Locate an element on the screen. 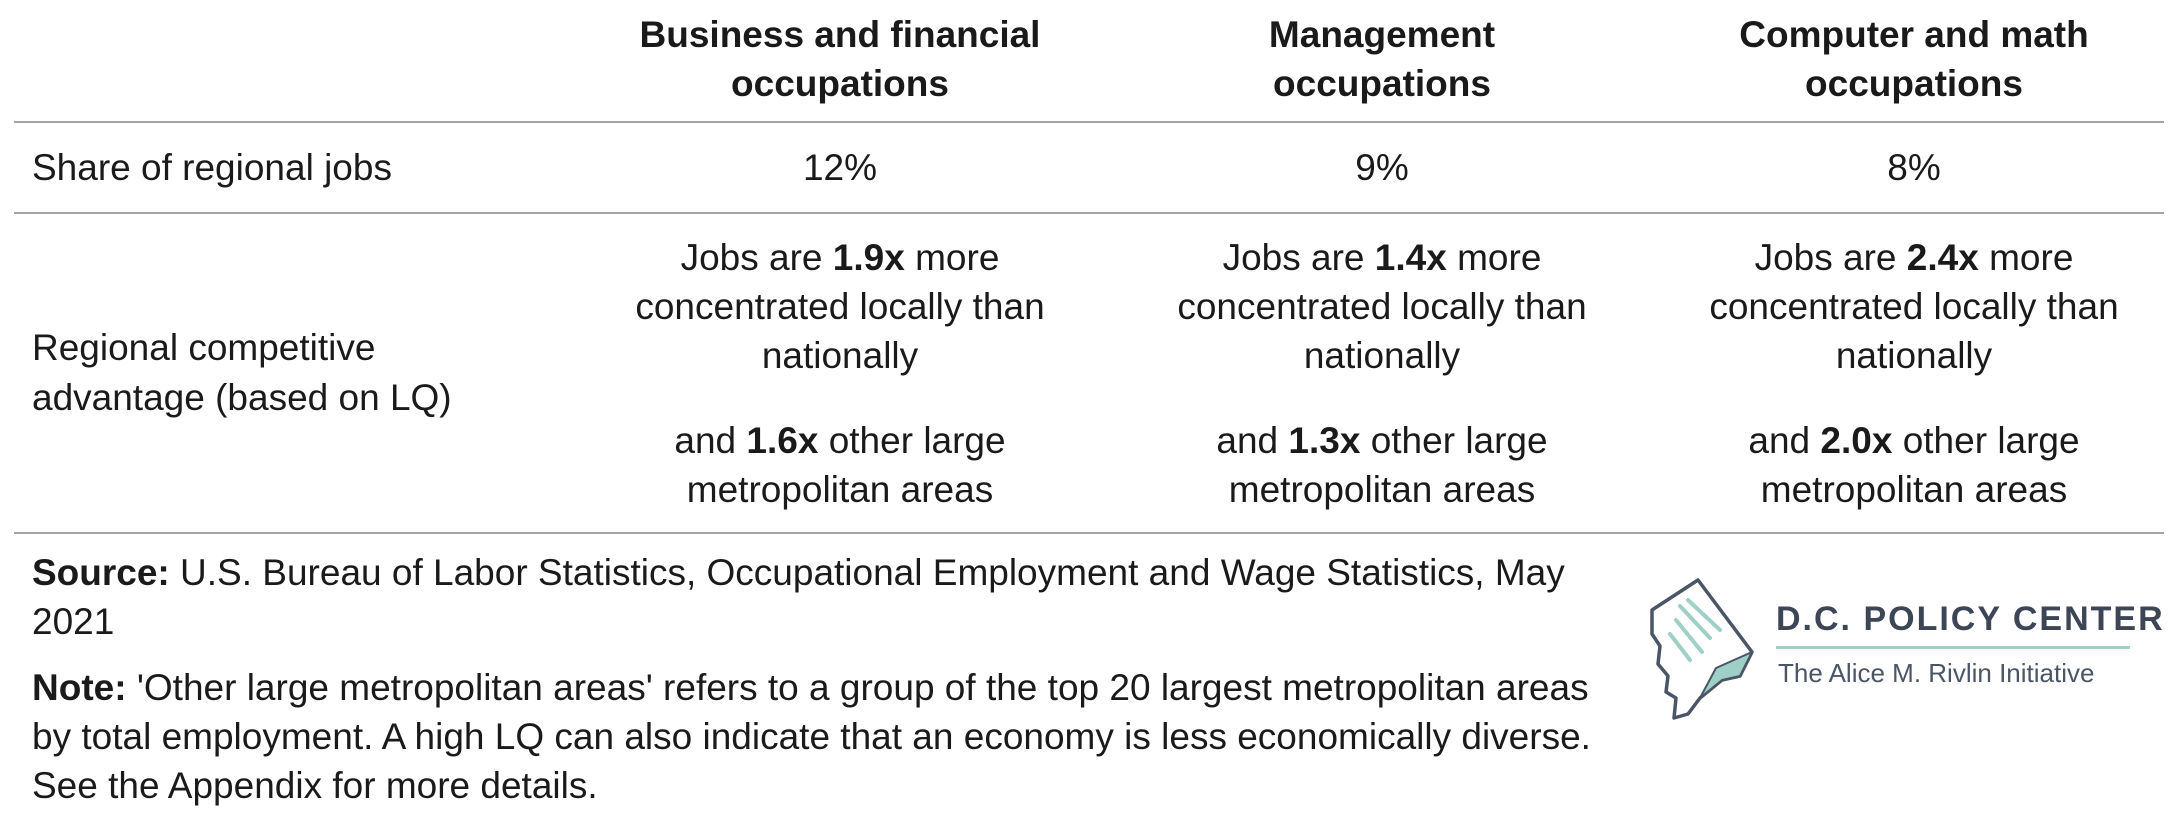  logo-divider is located at coordinates (1953, 647).